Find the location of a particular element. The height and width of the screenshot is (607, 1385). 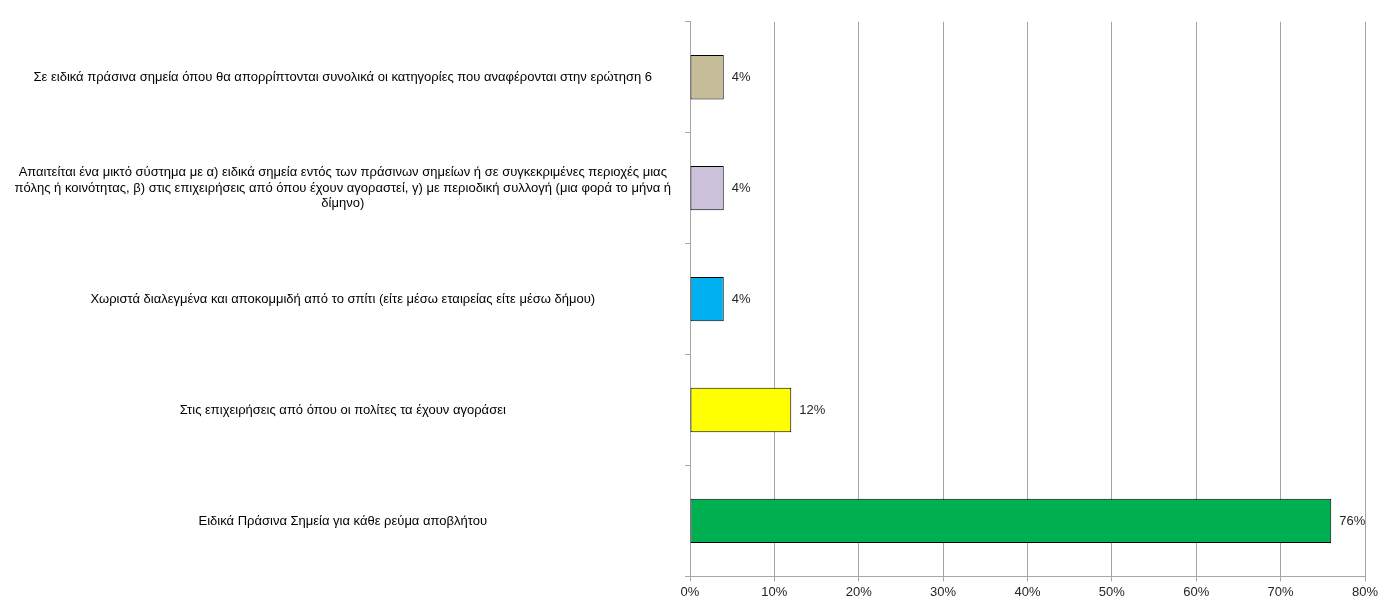

y-tick-label: Απαιτείται ένα μικτό σύστημα με α) ειδικά σημεία εντός των πράσινων σημείων ή σε συγκεκριμένες περιοχές μιας πόλης ή κοινότητας, β) στις επιχειρήσεις από όπου έχουν αγοραστεί, γ) με περιοδική συλλογή (μια φορά το μήνα ή δίμηνο) is located at coordinates (342, 187).